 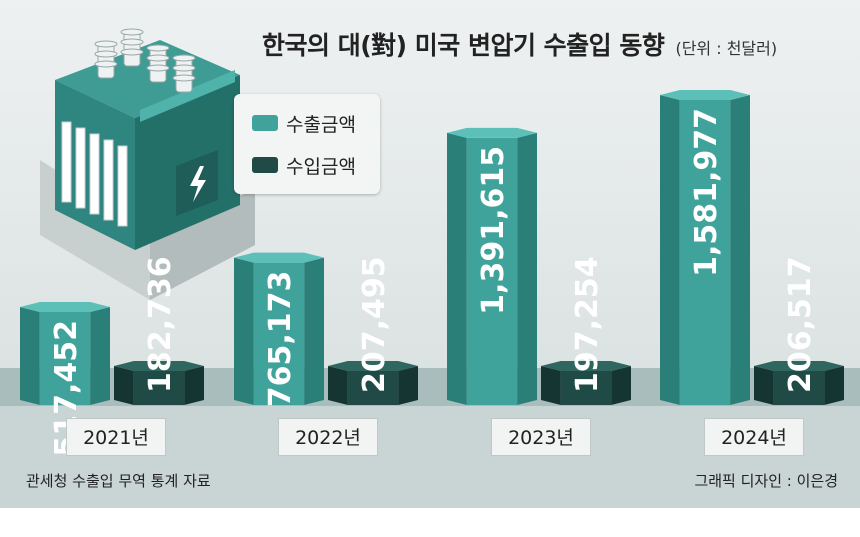 I want to click on bar-export-2023-facet-left, so click(x=457, y=269).